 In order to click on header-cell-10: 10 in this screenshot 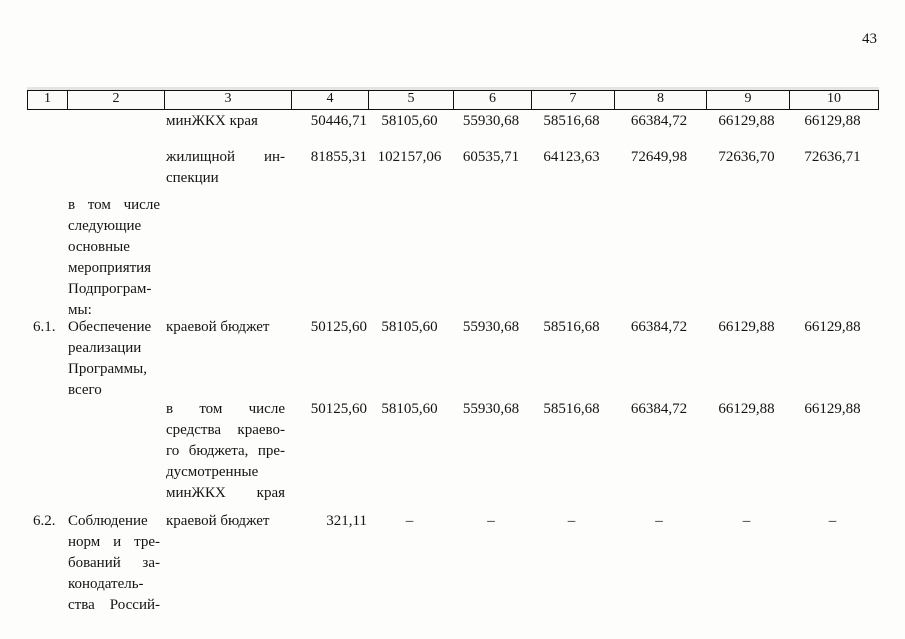, I will do `click(833, 100)`.